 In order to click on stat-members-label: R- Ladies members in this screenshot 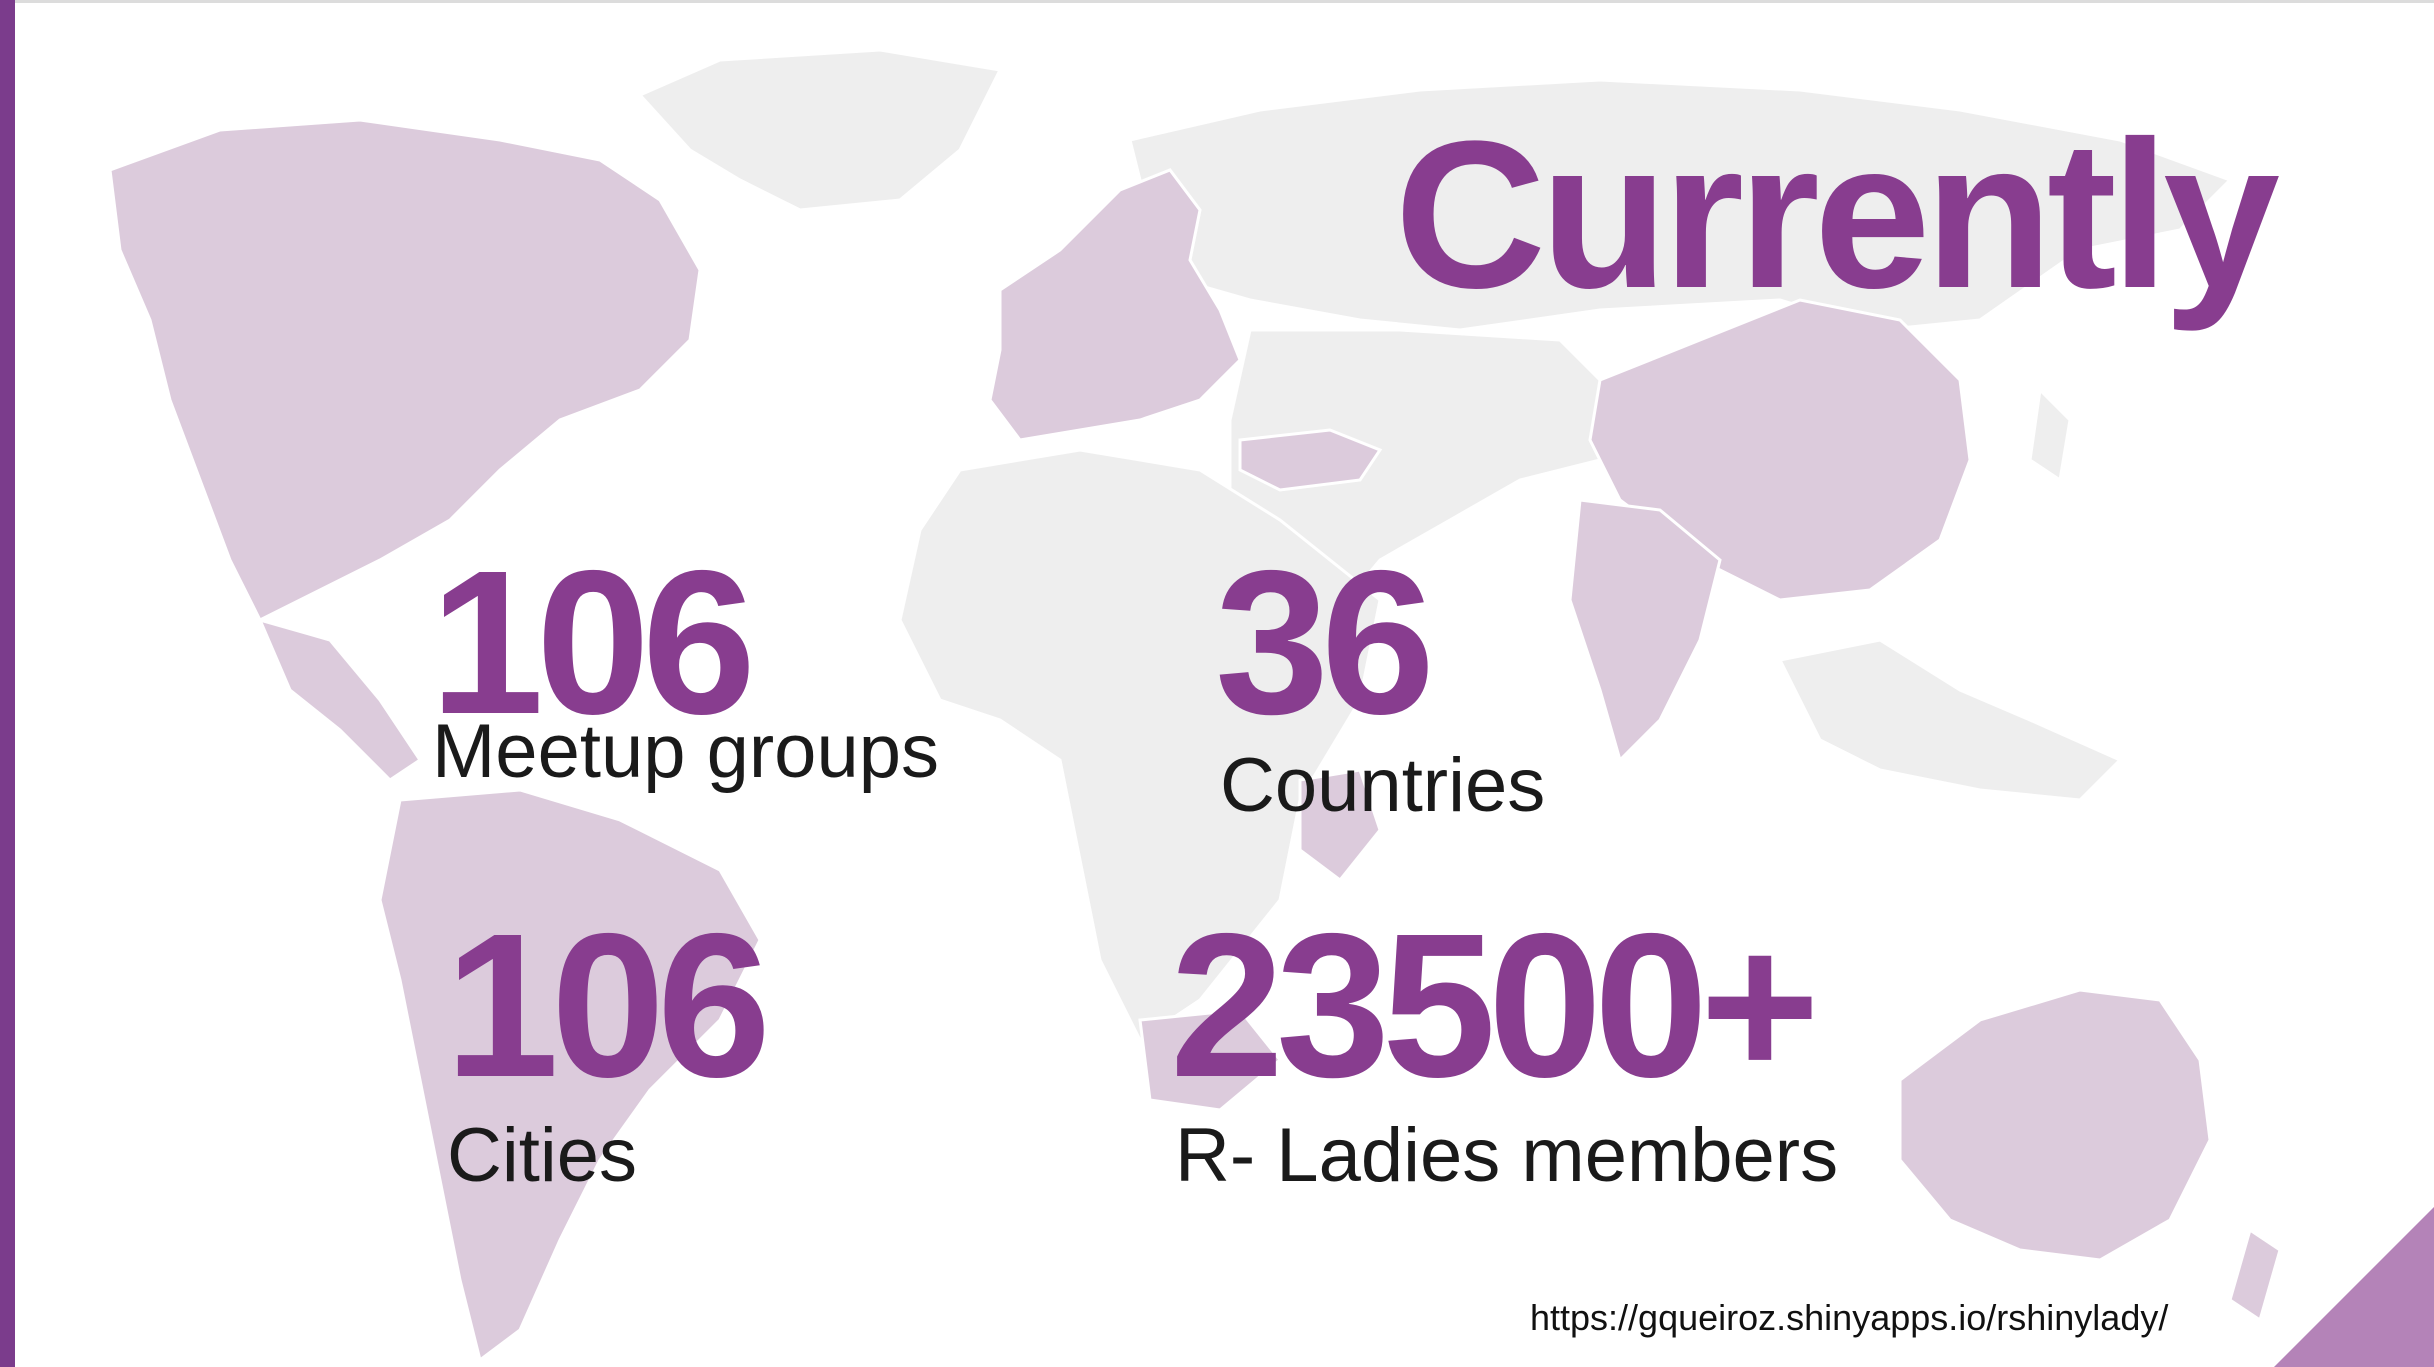, I will do `click(1507, 1155)`.